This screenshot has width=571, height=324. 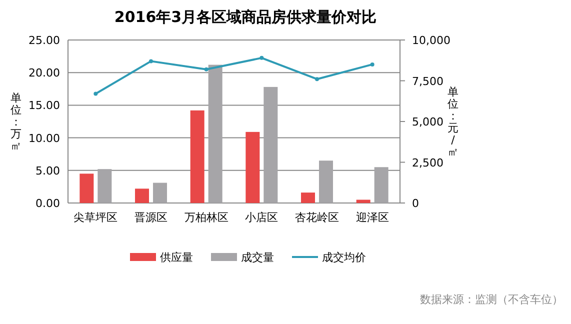 What do you see at coordinates (96, 217) in the screenshot?
I see `x-tick-label: 尖草坪区` at bounding box center [96, 217].